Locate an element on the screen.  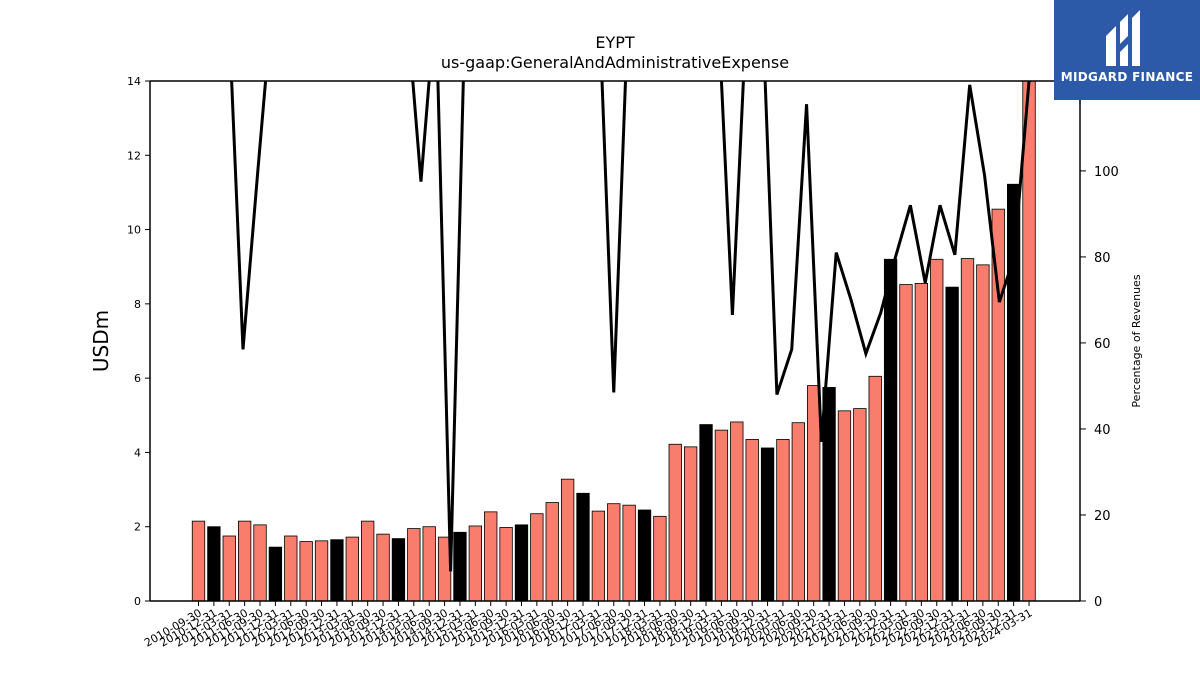
y2-tick-label: 40 is located at coordinates (1102, 430).